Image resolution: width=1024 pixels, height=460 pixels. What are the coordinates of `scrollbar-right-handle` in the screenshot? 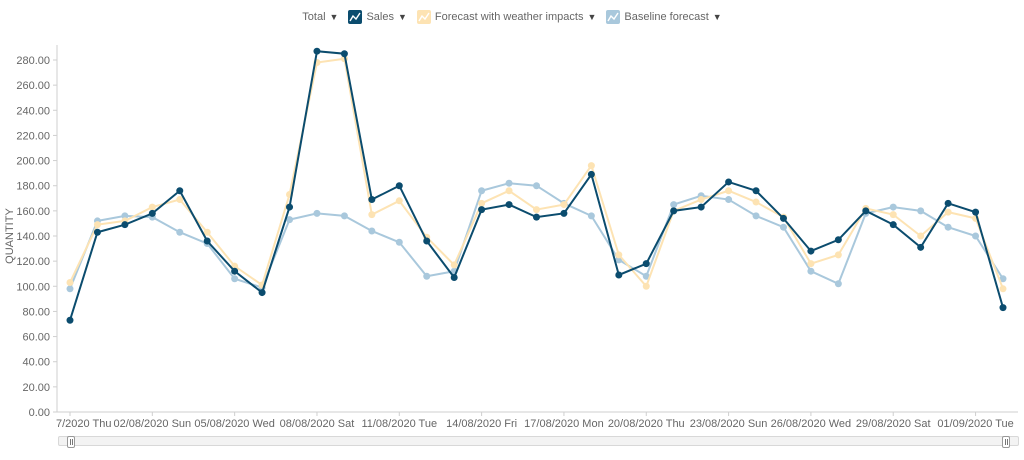 It's located at (1006, 442).